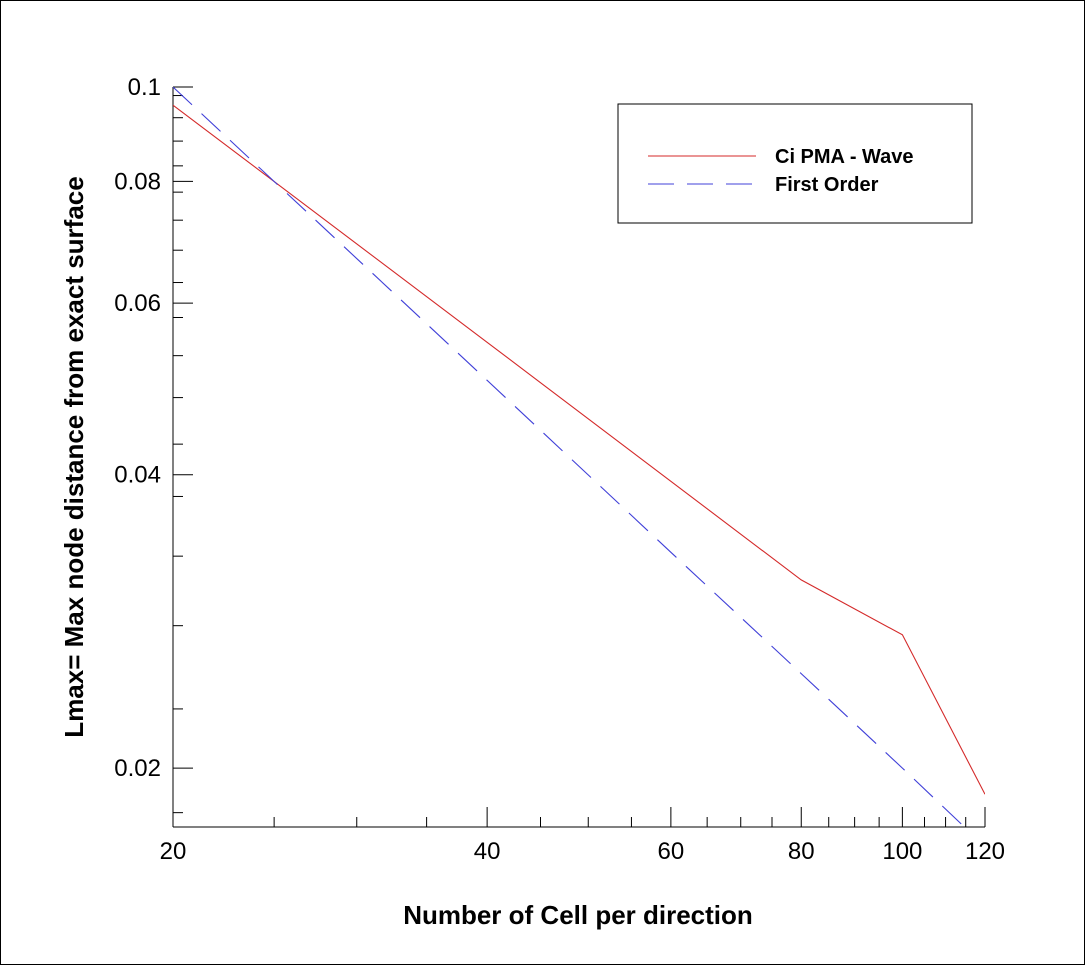  Describe the element at coordinates (137, 475) in the screenshot. I see `y-tick-label: 0.04` at that location.